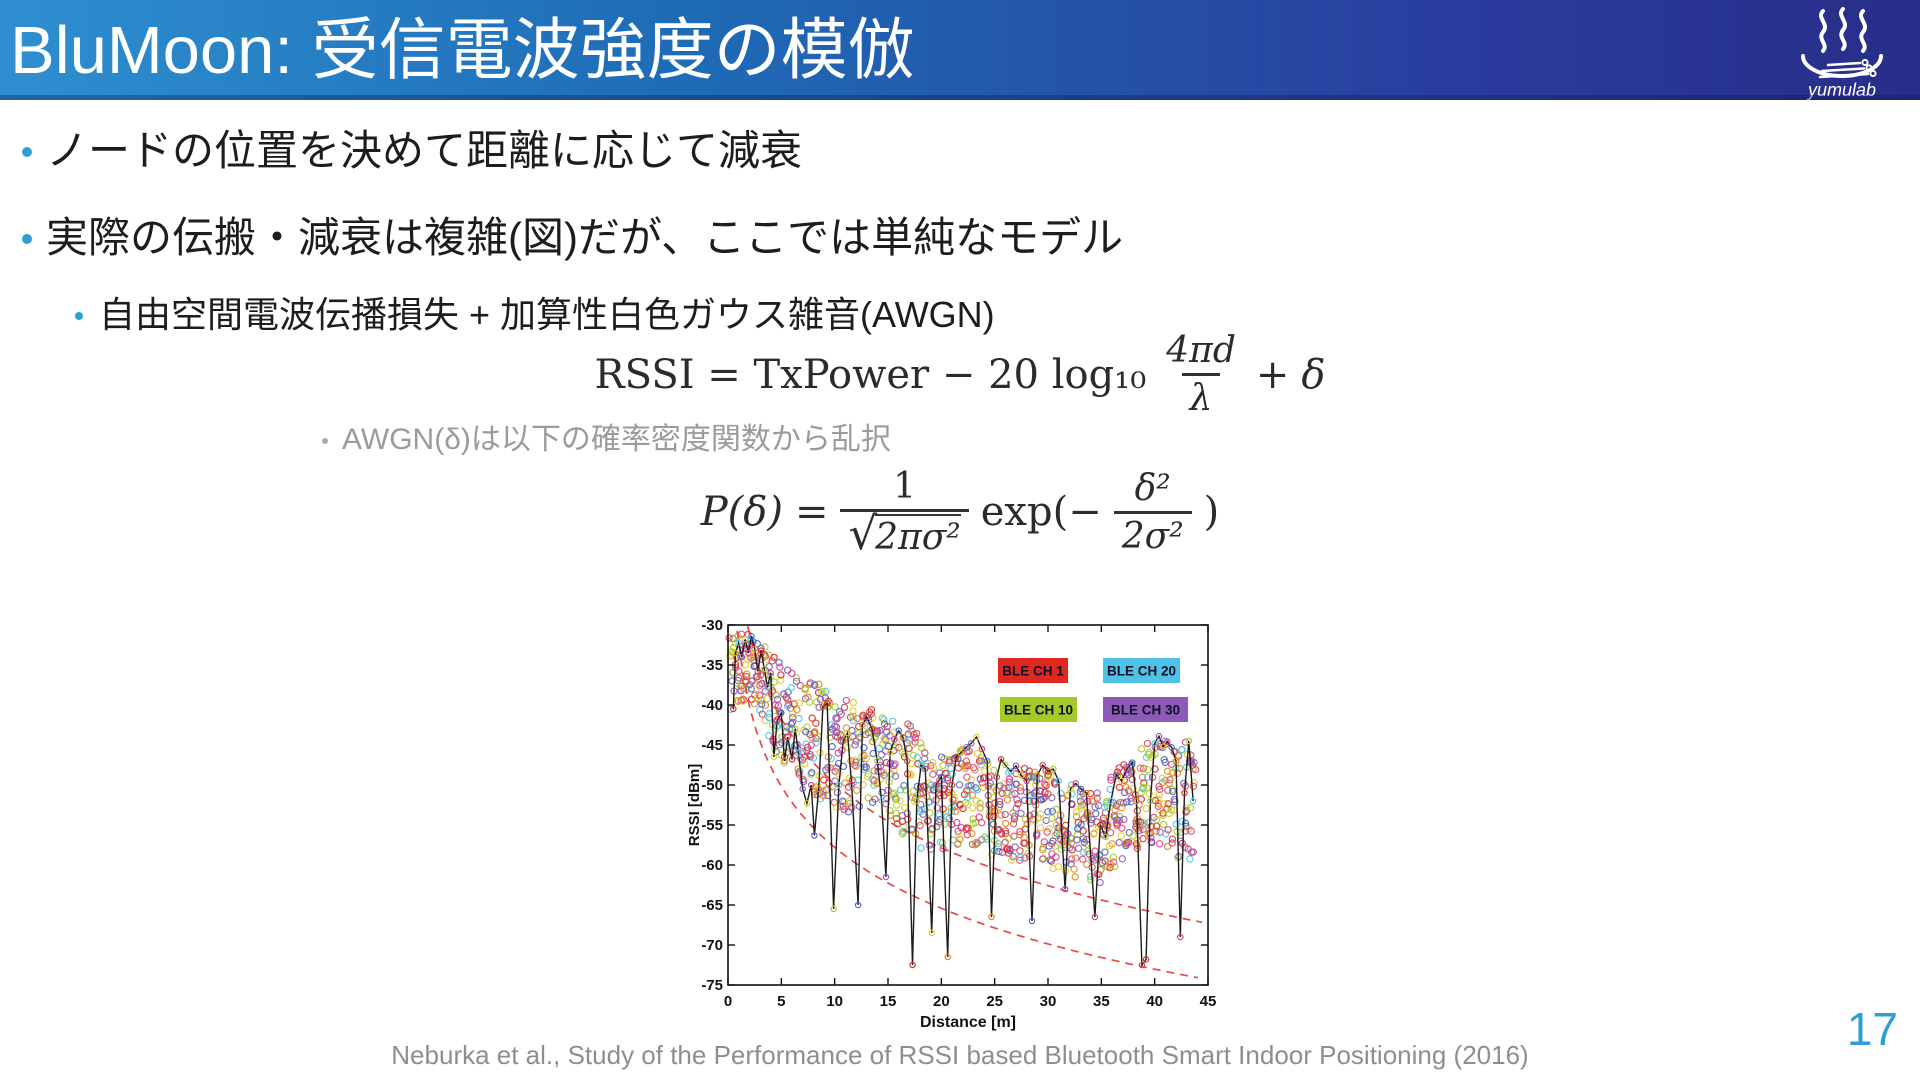 Image resolution: width=1920 pixels, height=1080 pixels. I want to click on sqrt-sign: √, so click(863, 534).